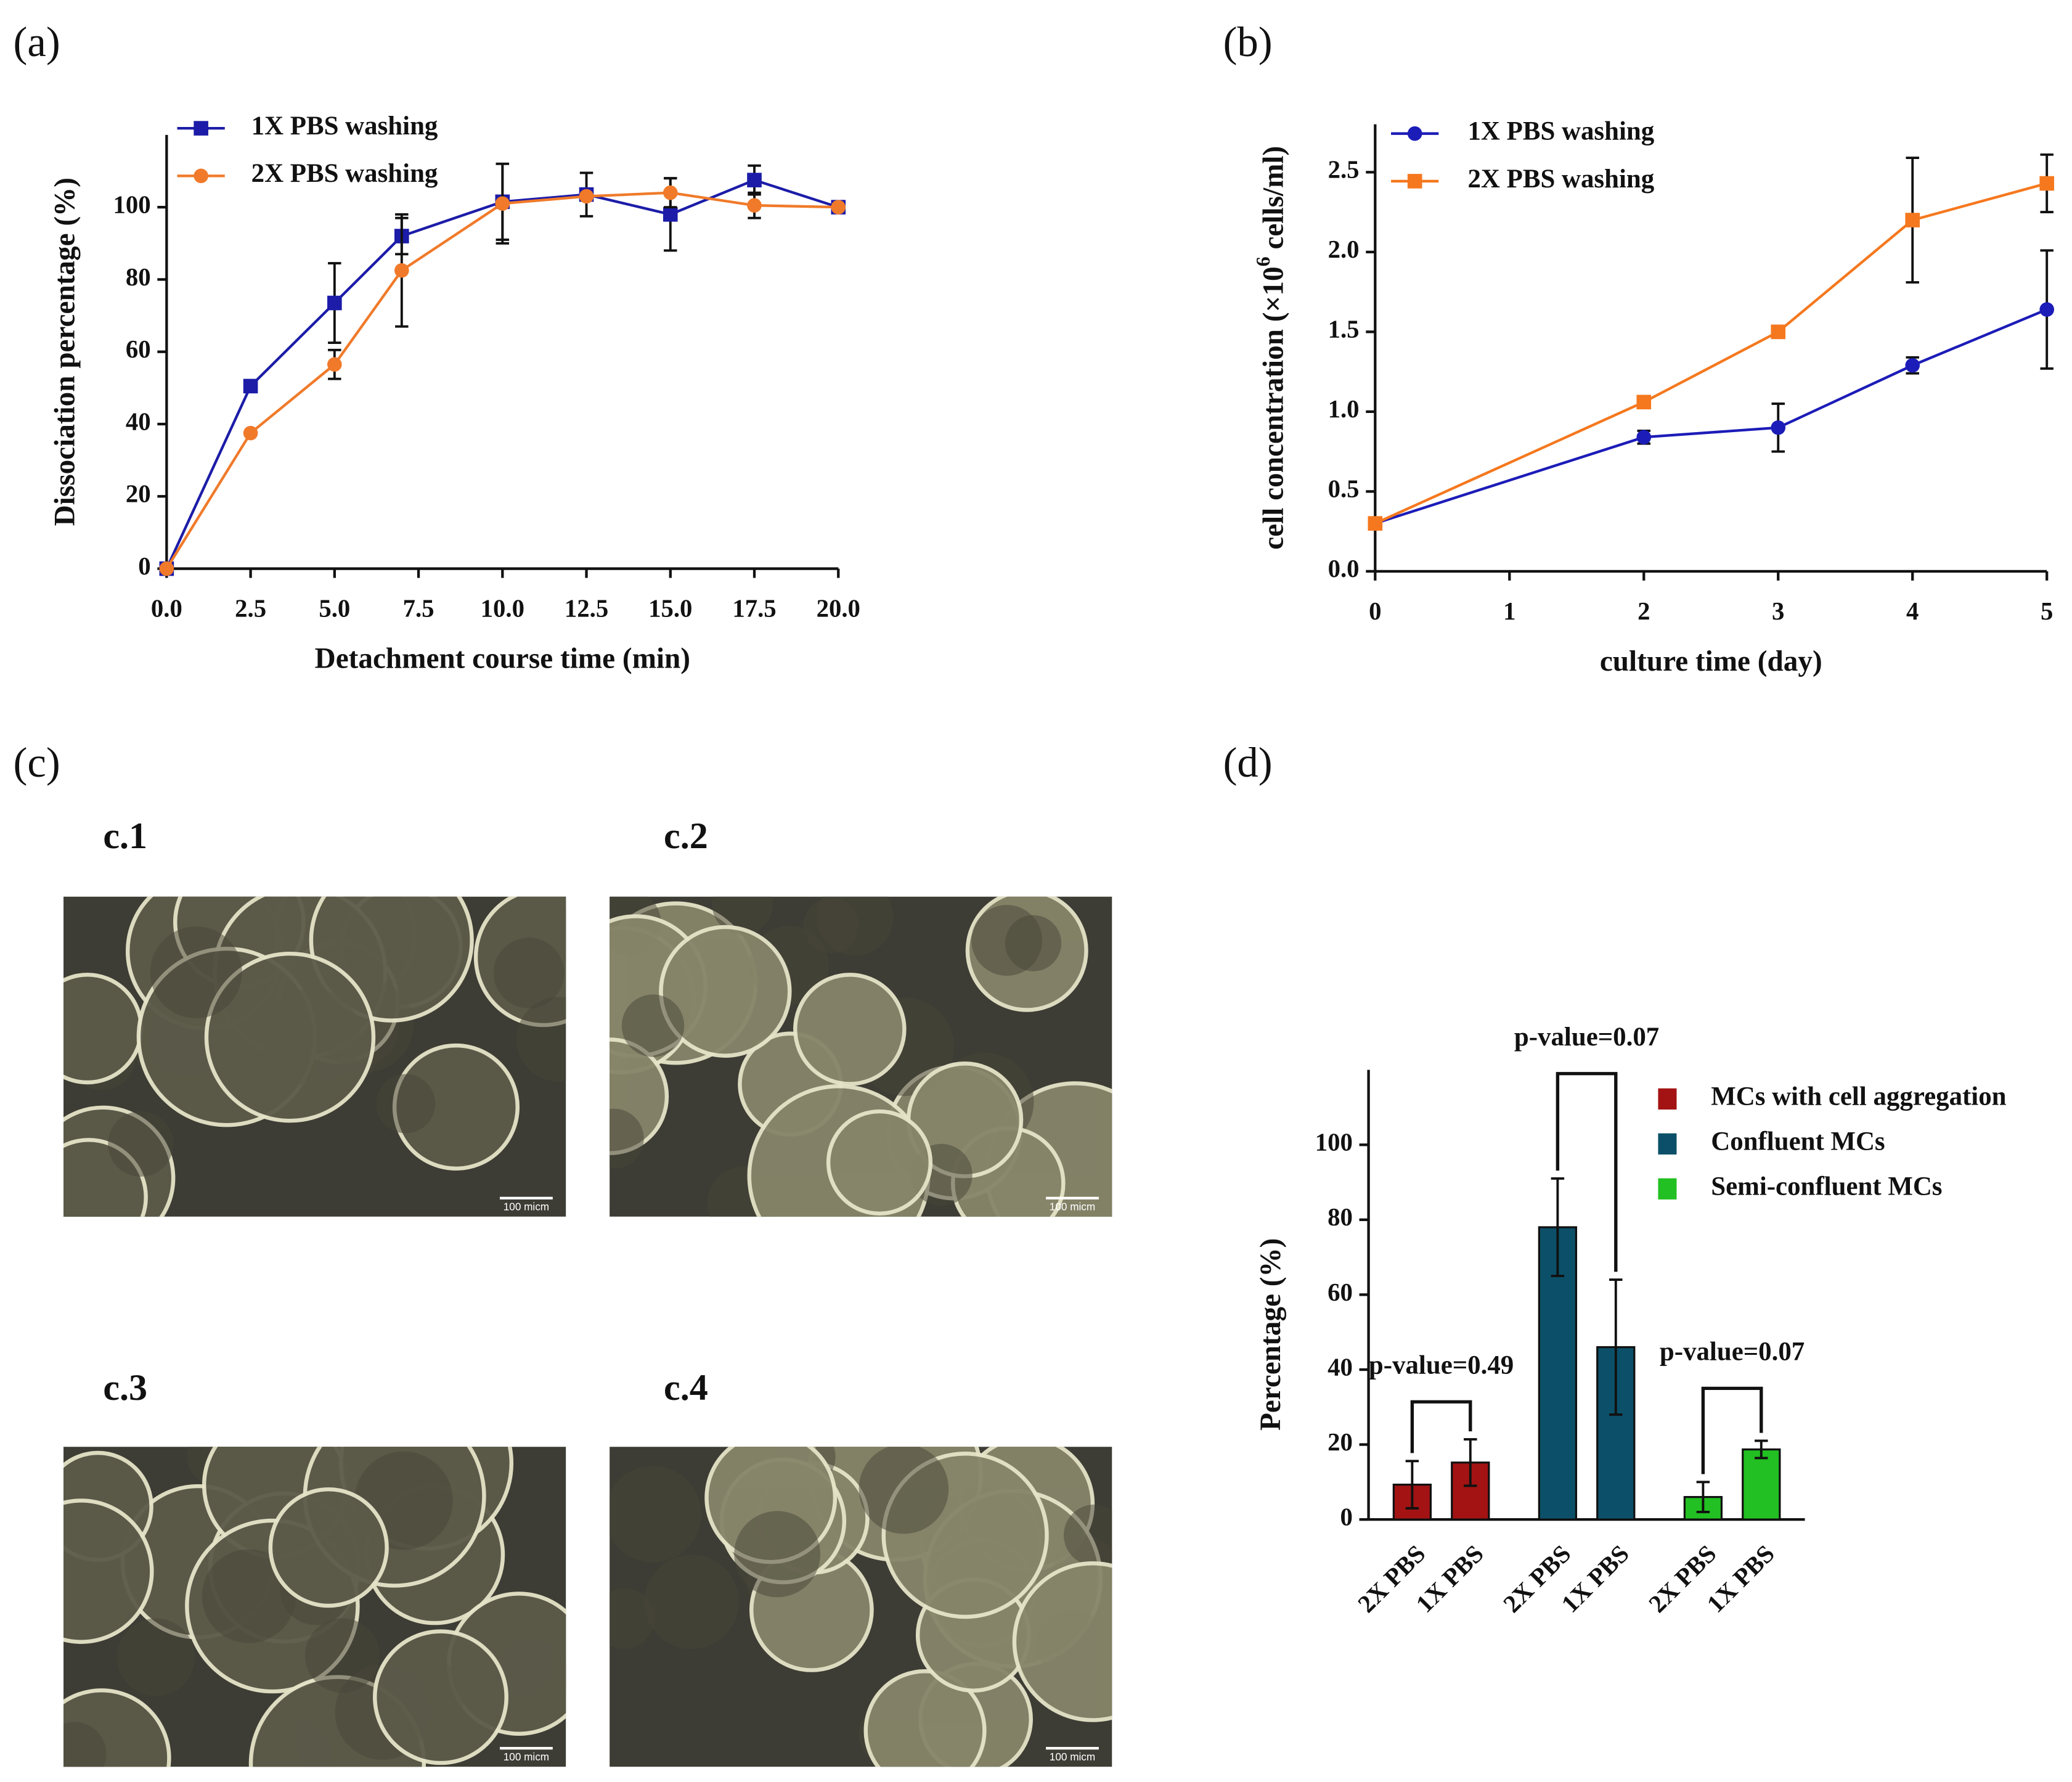 The width and height of the screenshot is (2072, 1782). Describe the element at coordinates (1344, 329) in the screenshot. I see `y-tick-label: 1.5` at that location.